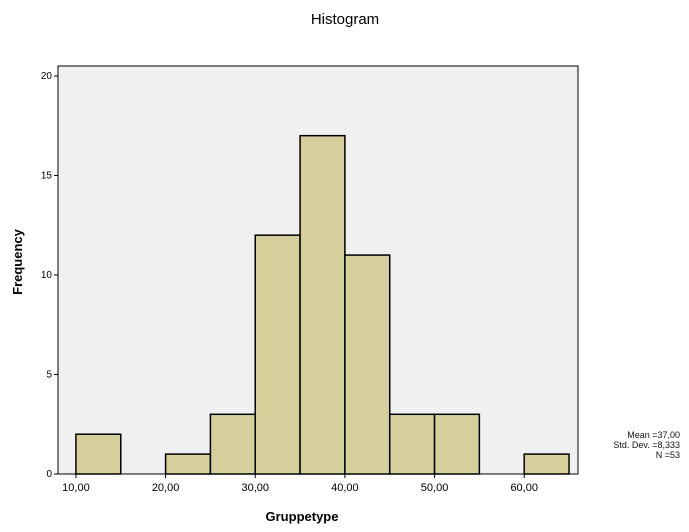  I want to click on x-axis: 10,00 20,00 30,00 40,00 50,00 60,00, so click(300, 484).